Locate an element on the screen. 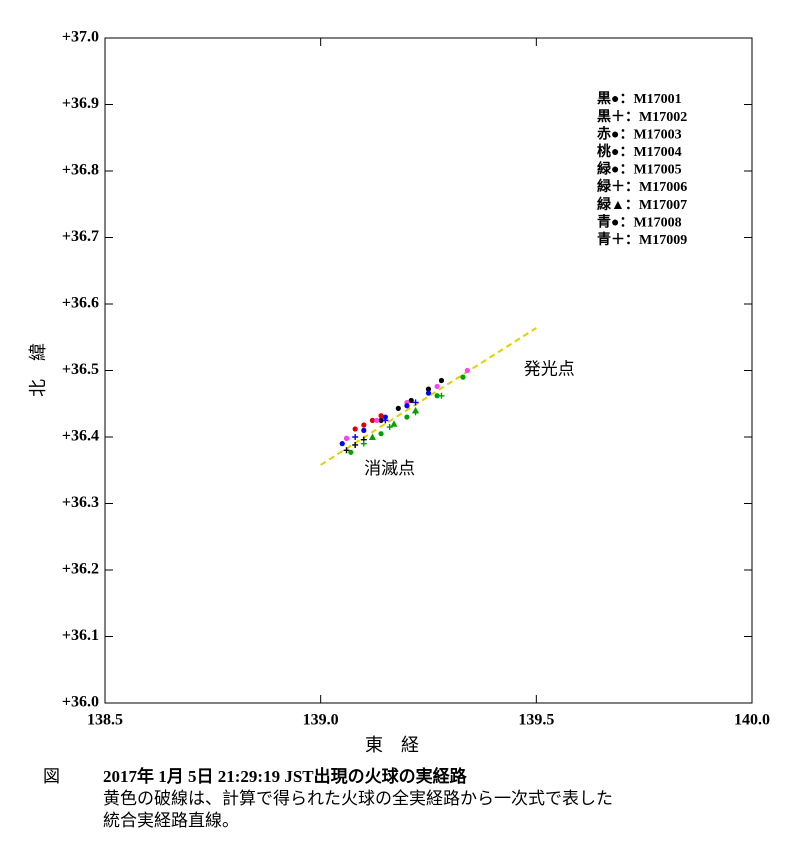 The height and width of the screenshot is (863, 800). legend-entry: 青＋：M17009 is located at coordinates (642, 239).